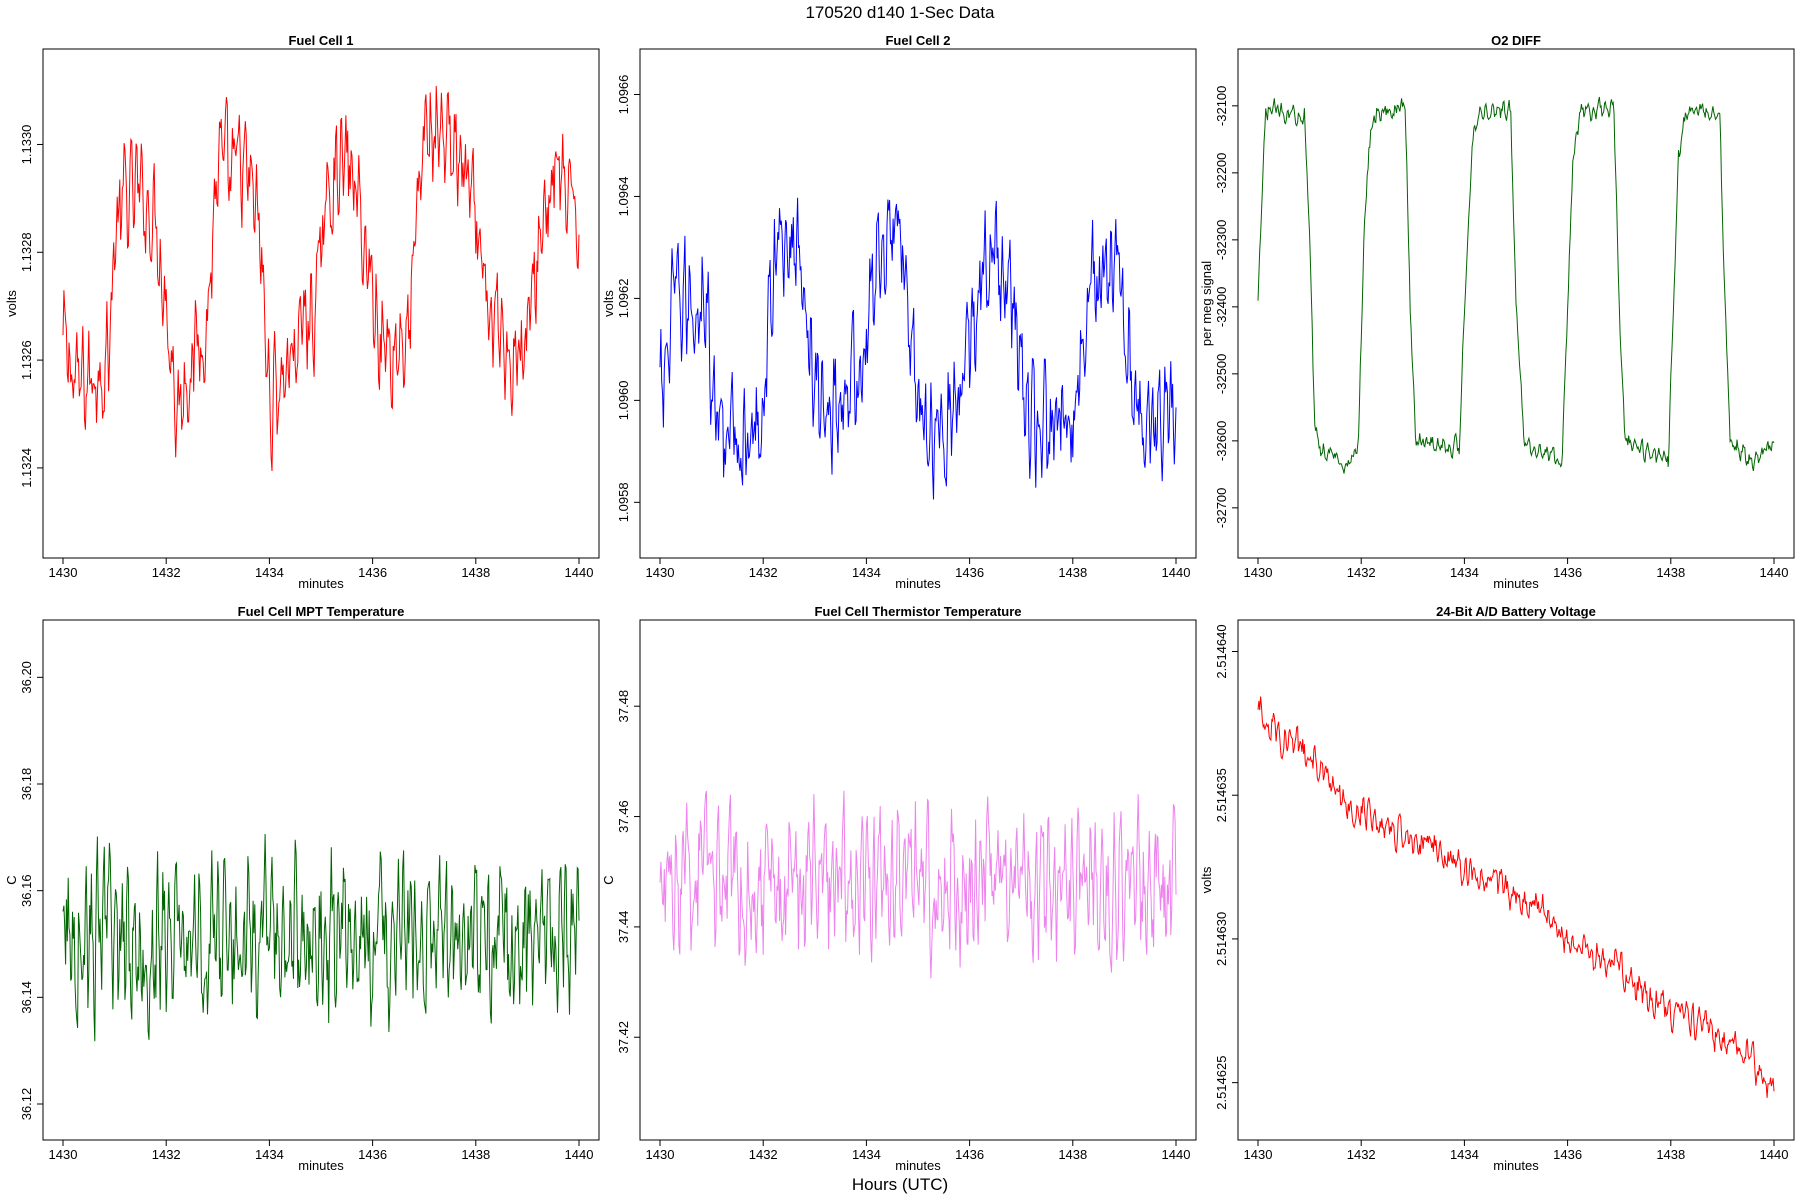 This screenshot has height=1200, width=1800. What do you see at coordinates (26, 252) in the screenshot?
I see `y-tick-label: 1.1328` at bounding box center [26, 252].